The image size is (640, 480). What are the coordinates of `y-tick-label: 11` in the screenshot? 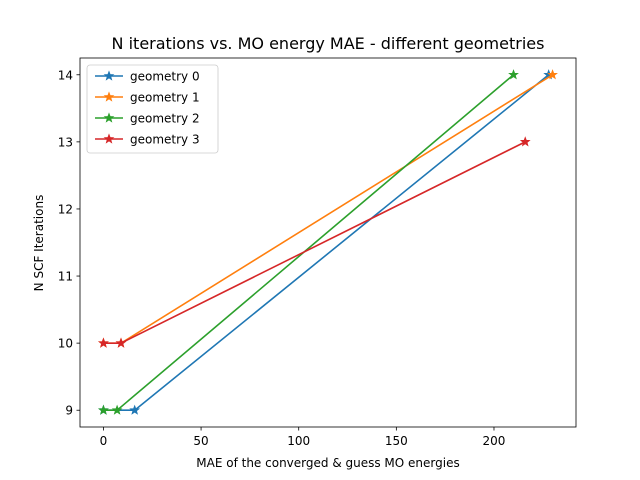 It's located at (65, 277).